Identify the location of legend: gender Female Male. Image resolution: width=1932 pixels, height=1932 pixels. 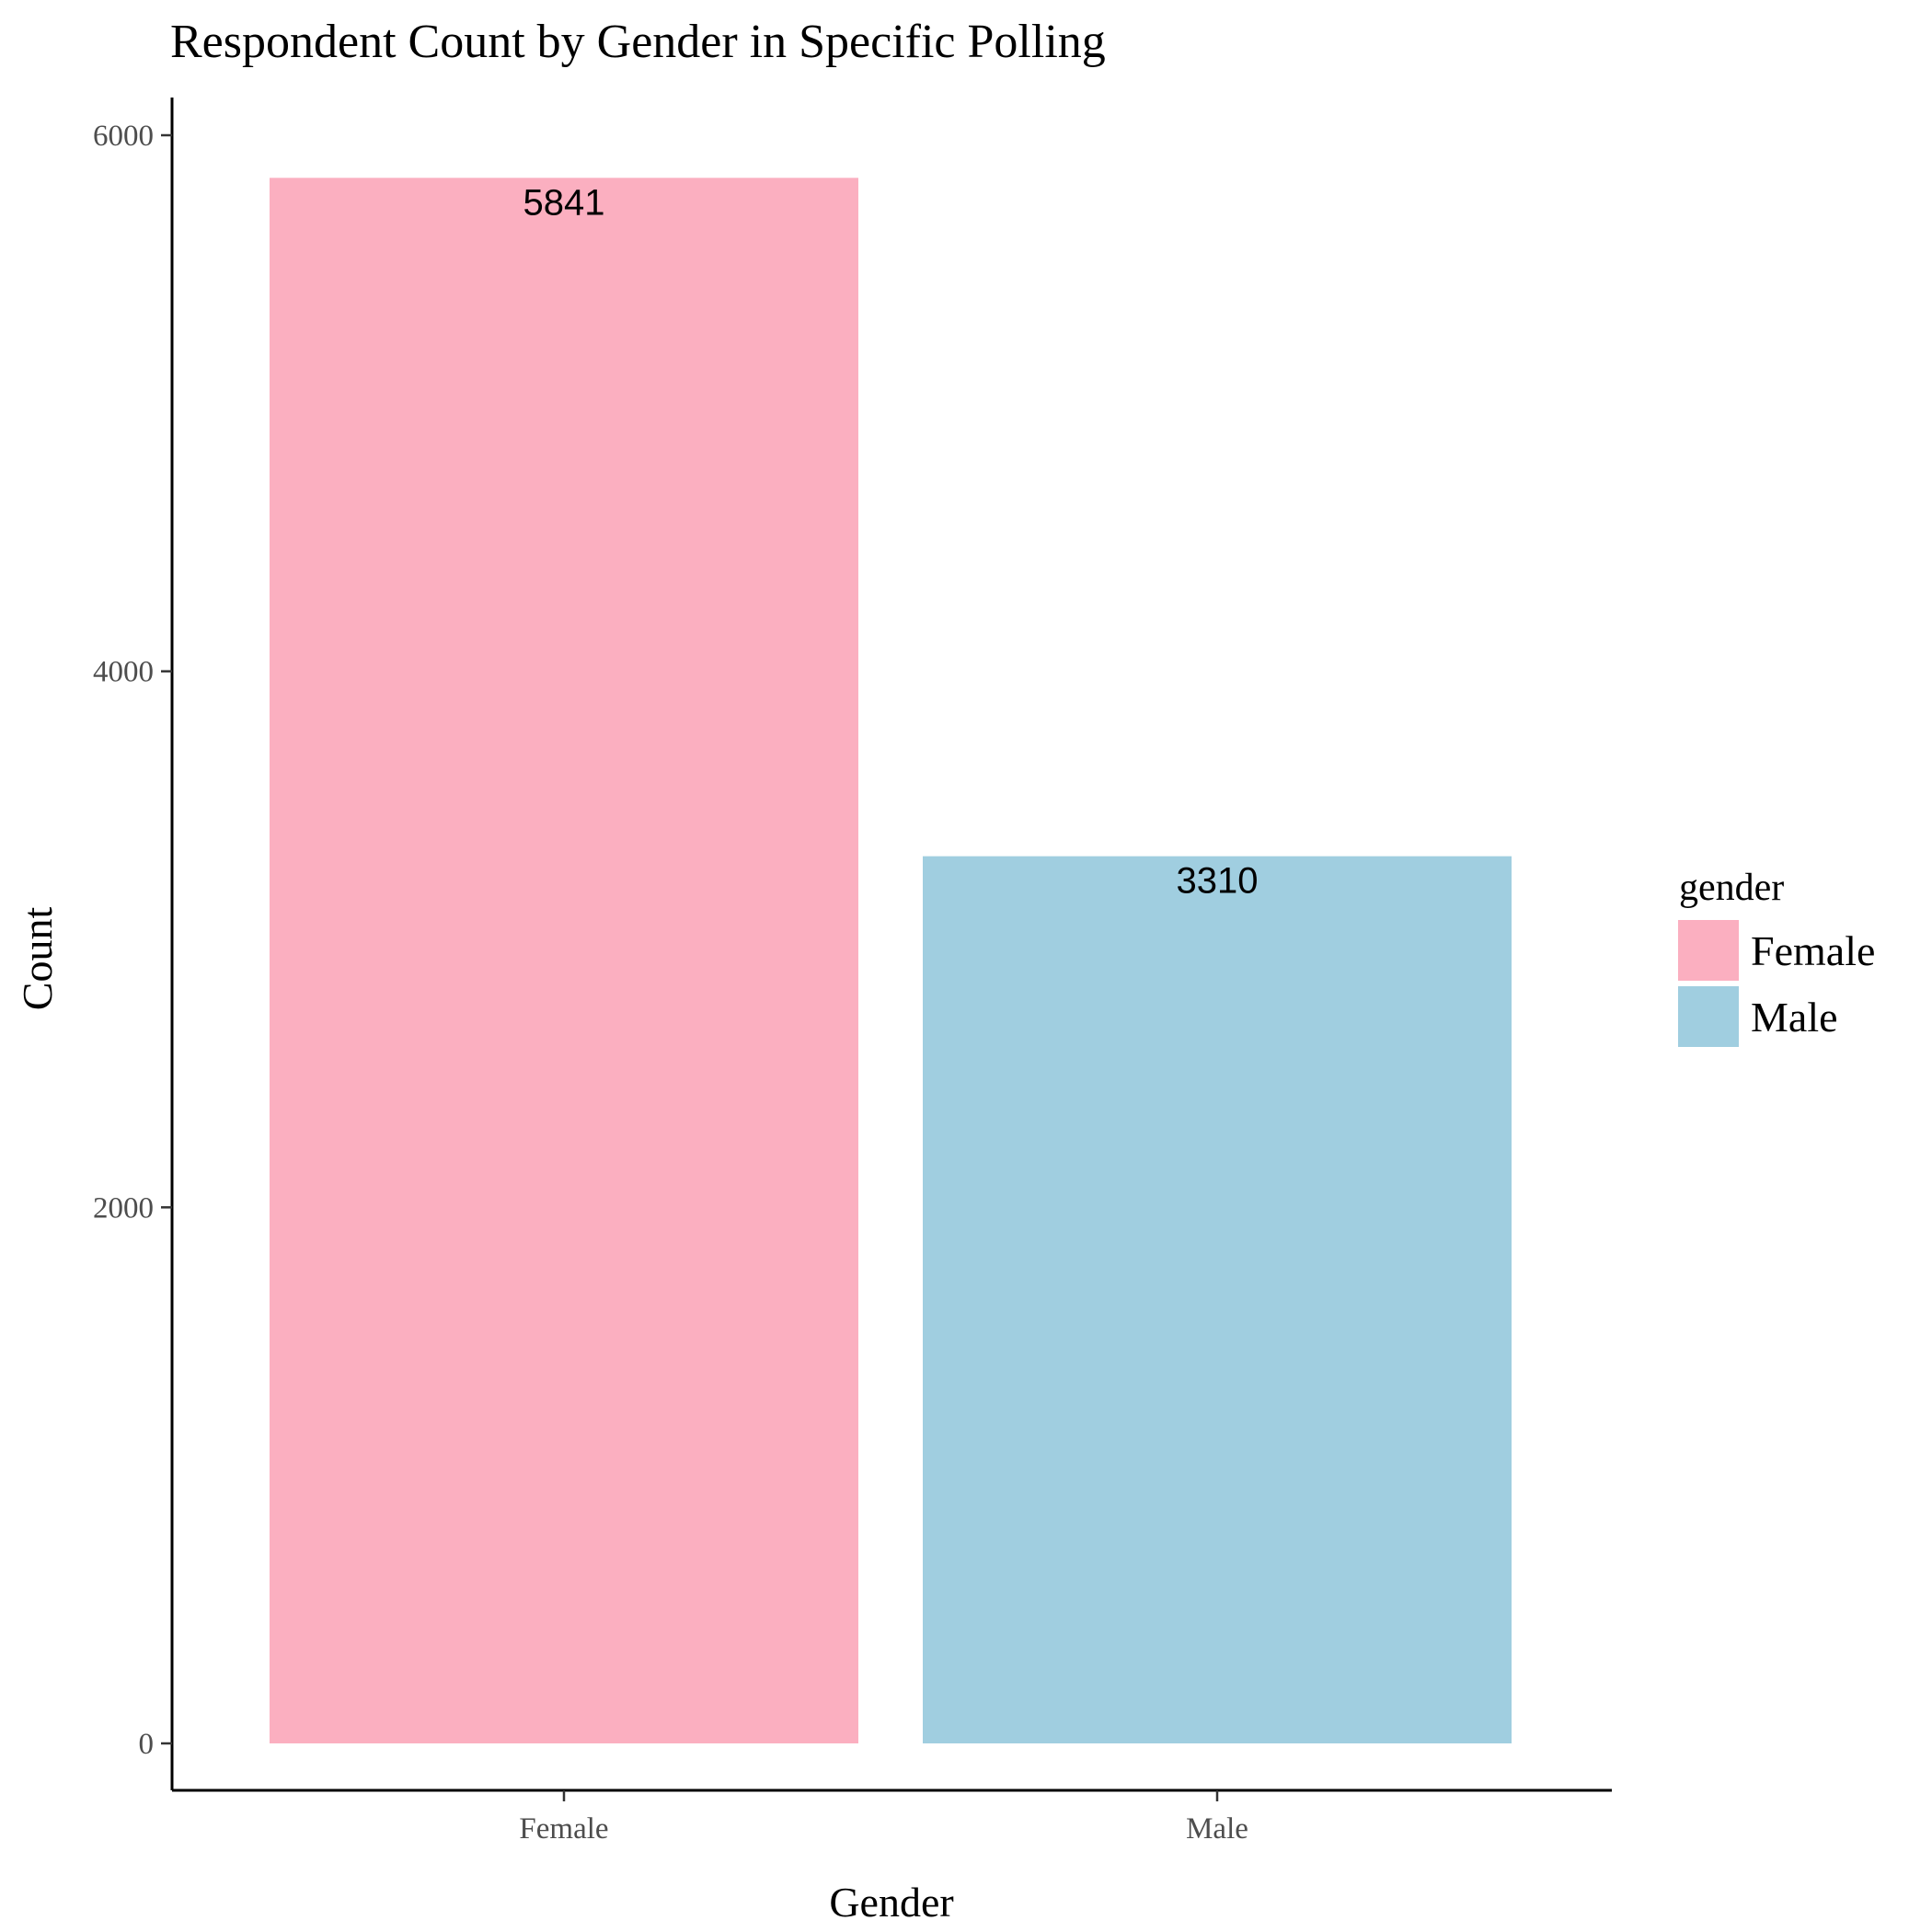
(1776, 957).